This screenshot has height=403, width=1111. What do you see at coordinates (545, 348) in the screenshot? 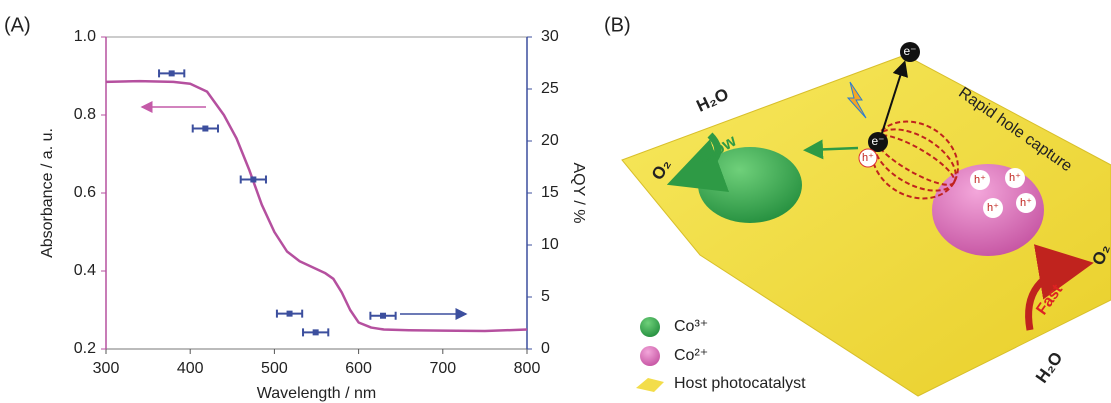
I see `y2-tick-label: 0` at bounding box center [545, 348].